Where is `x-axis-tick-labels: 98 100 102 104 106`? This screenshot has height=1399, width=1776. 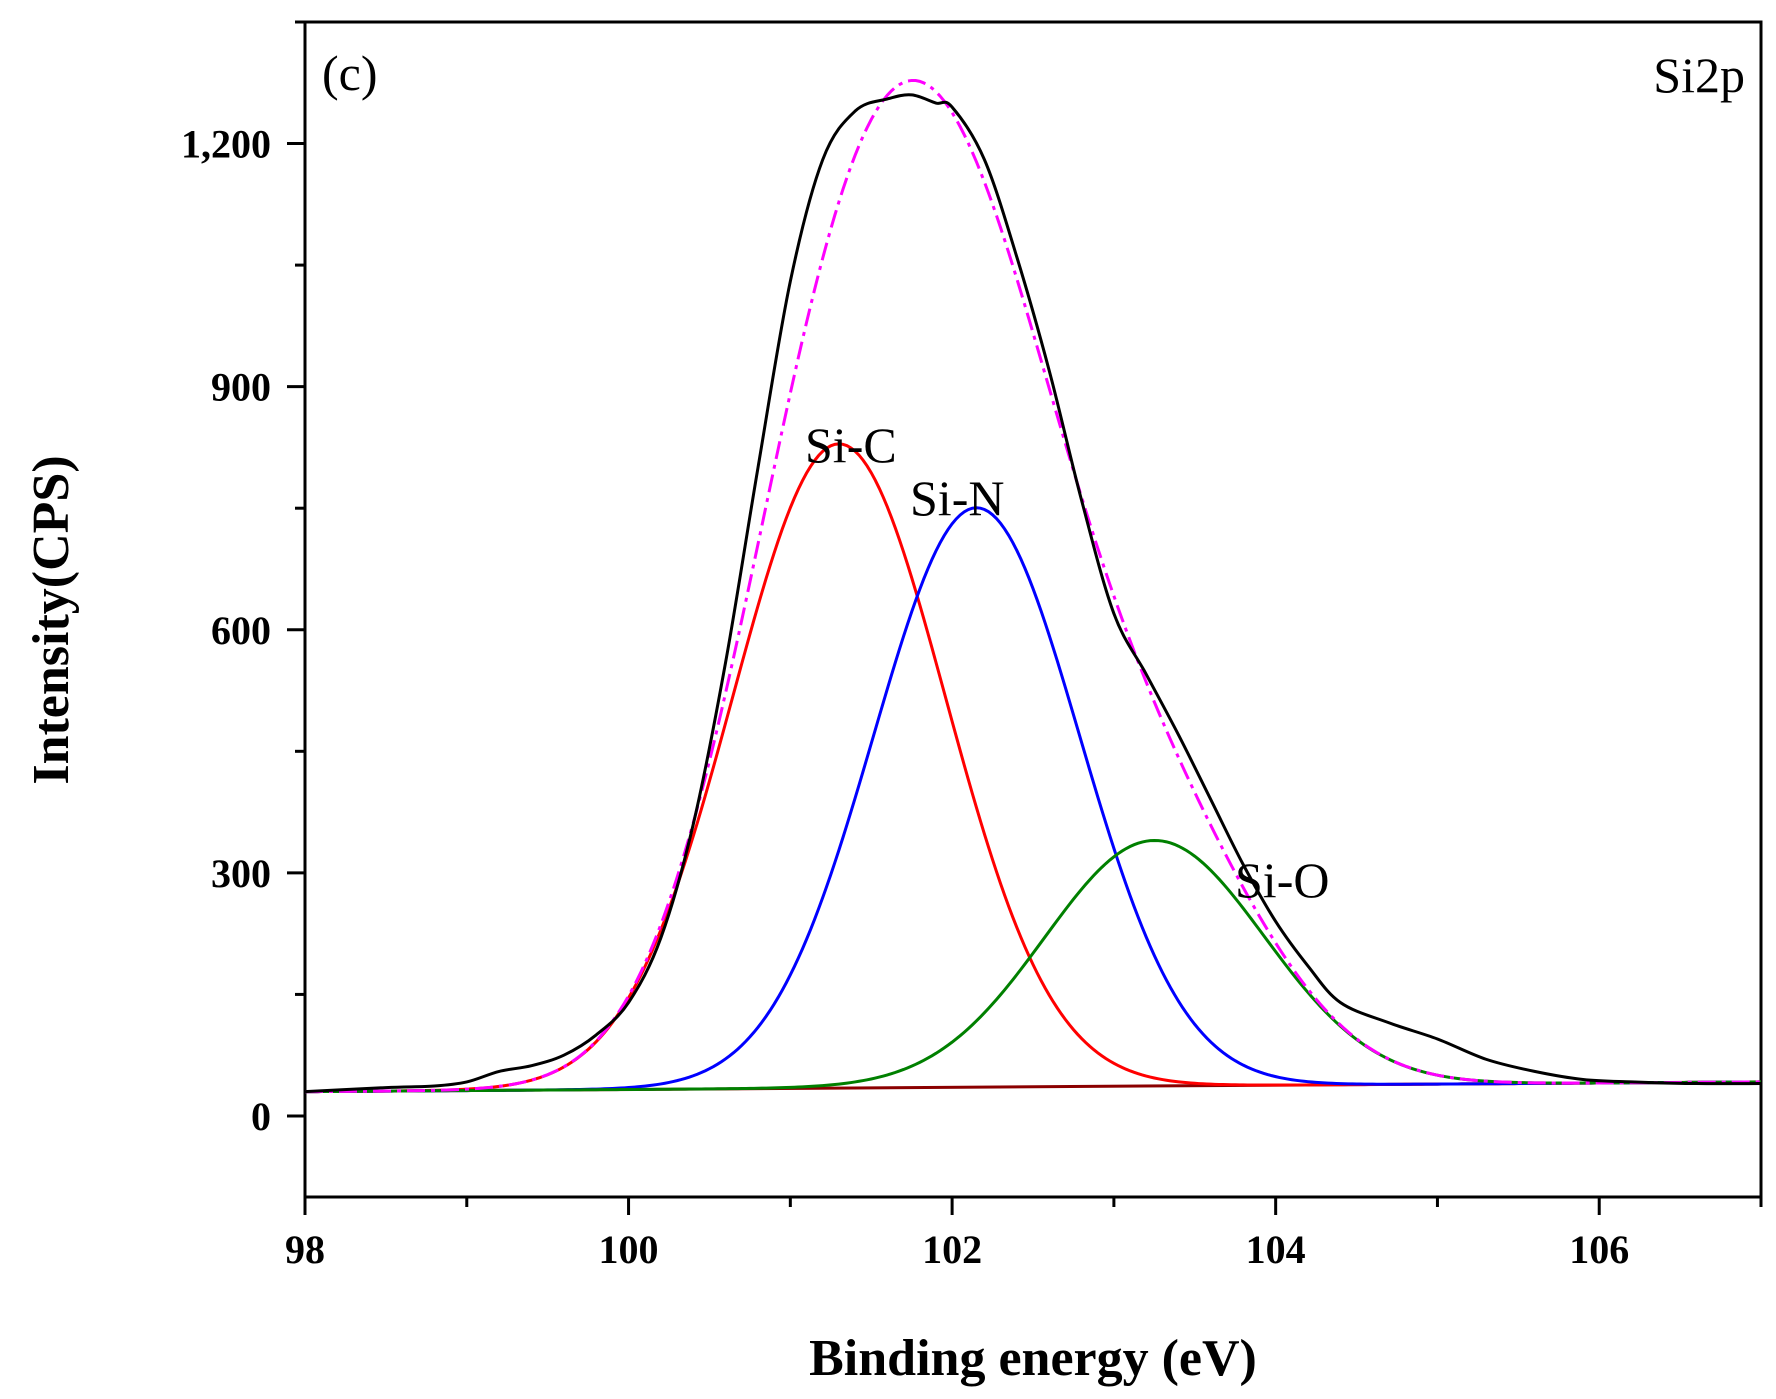
x-axis-tick-labels: 98 100 102 104 106 is located at coordinates (957, 1249).